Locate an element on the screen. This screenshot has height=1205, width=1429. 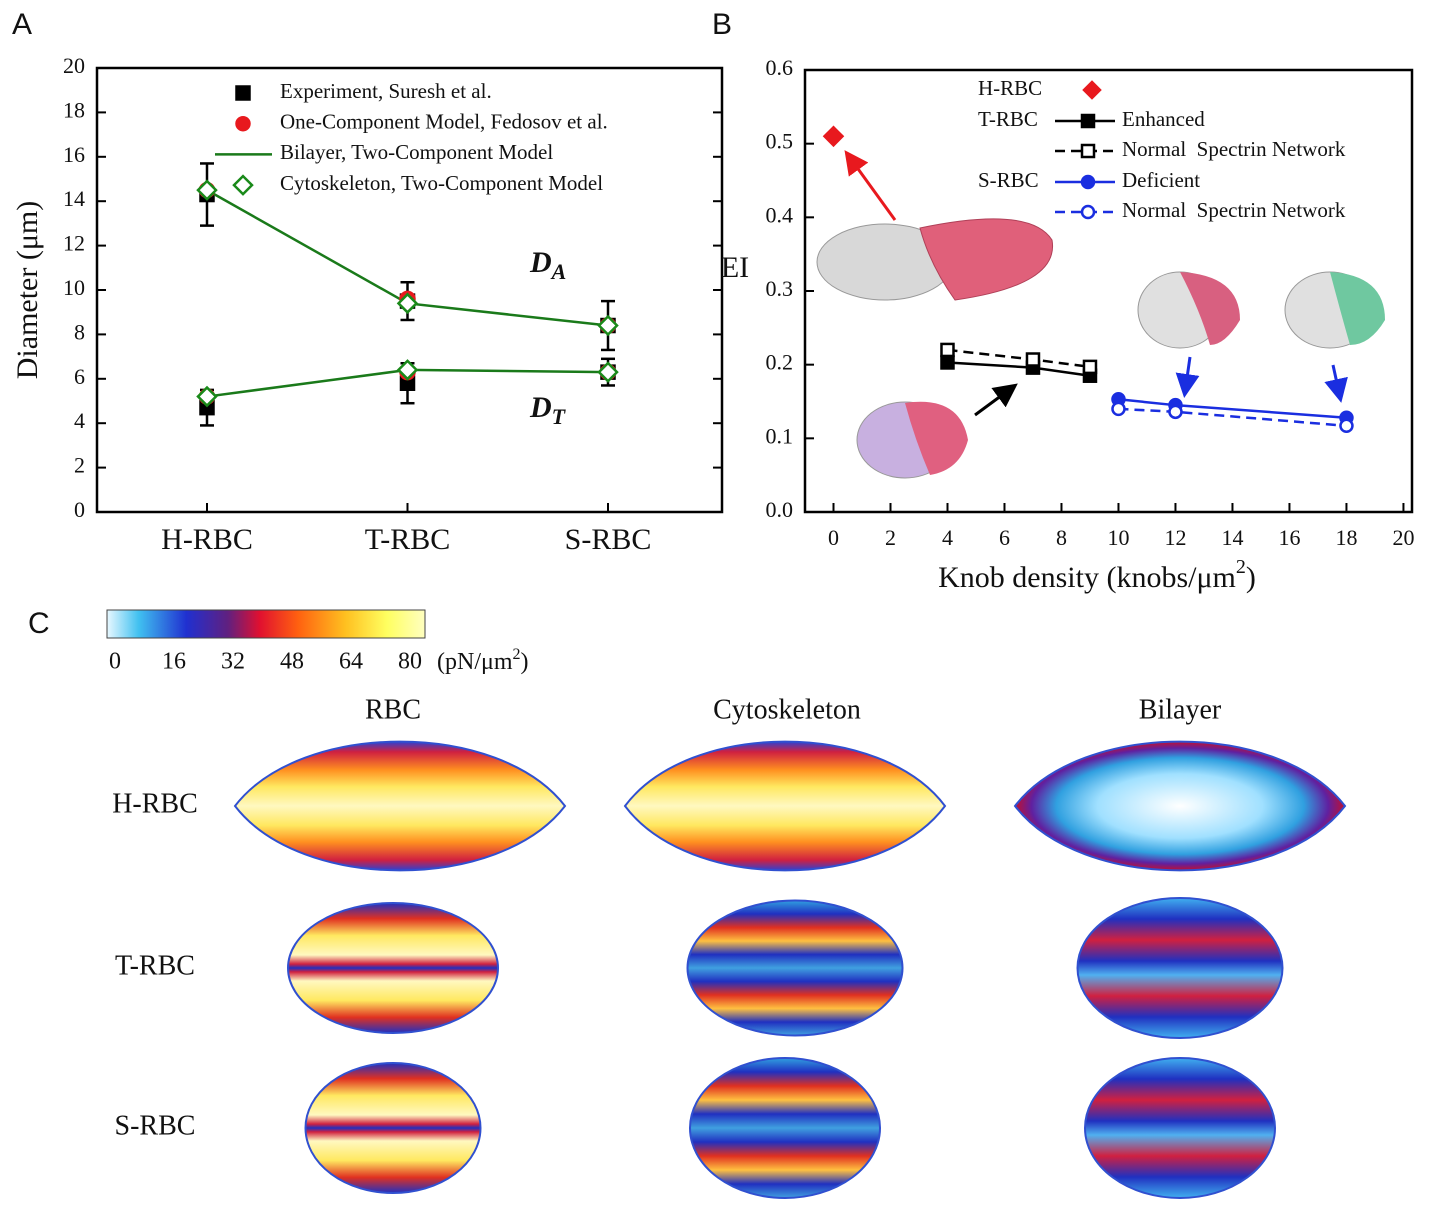
colorbar is located at coordinates (266, 624).